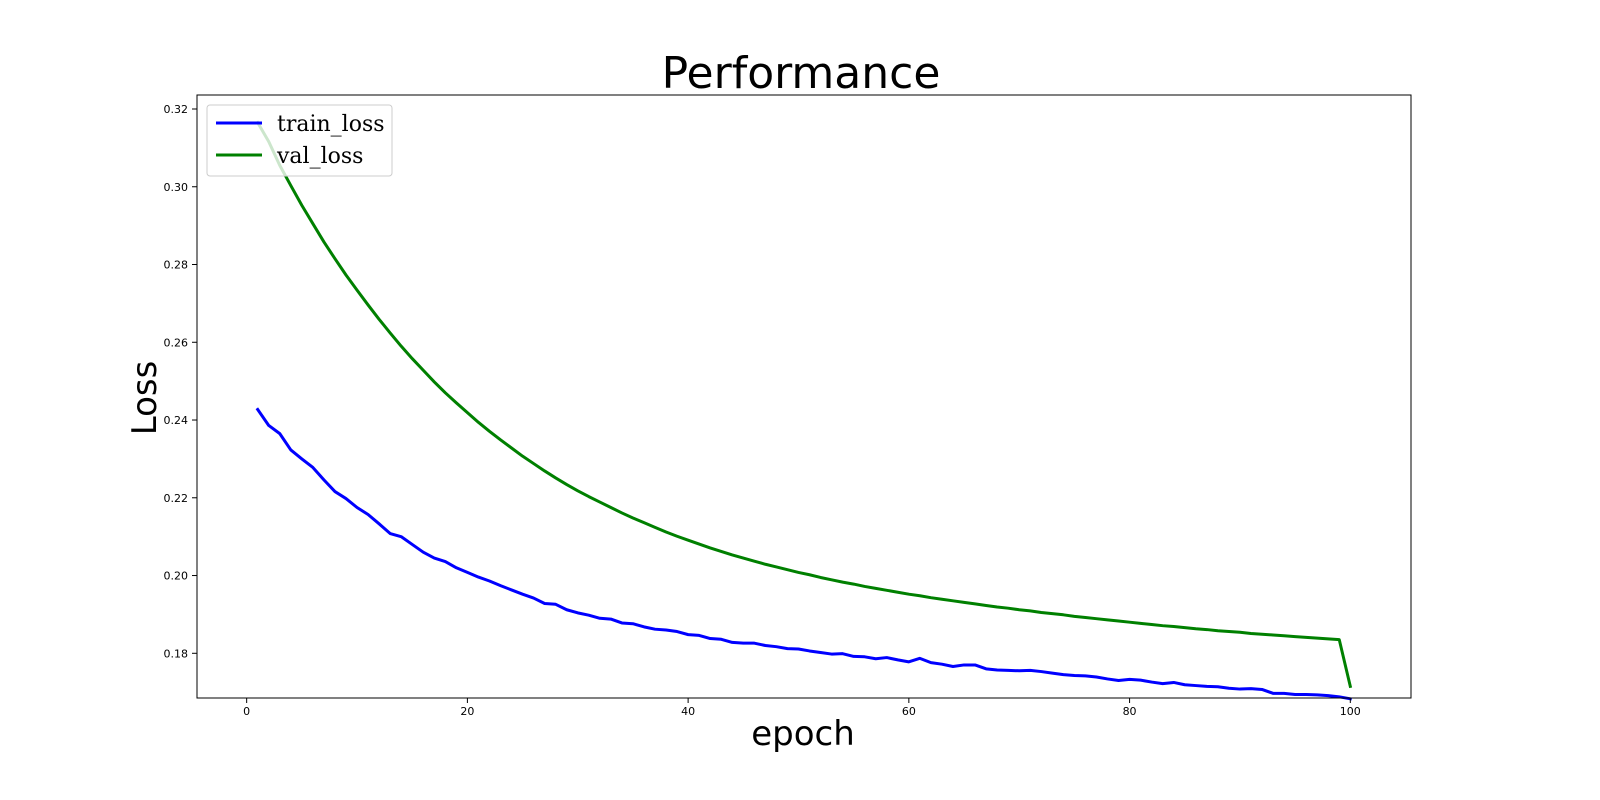 The height and width of the screenshot is (800, 1600). What do you see at coordinates (176, 420) in the screenshot?
I see `y-tick-label: 0.24` at bounding box center [176, 420].